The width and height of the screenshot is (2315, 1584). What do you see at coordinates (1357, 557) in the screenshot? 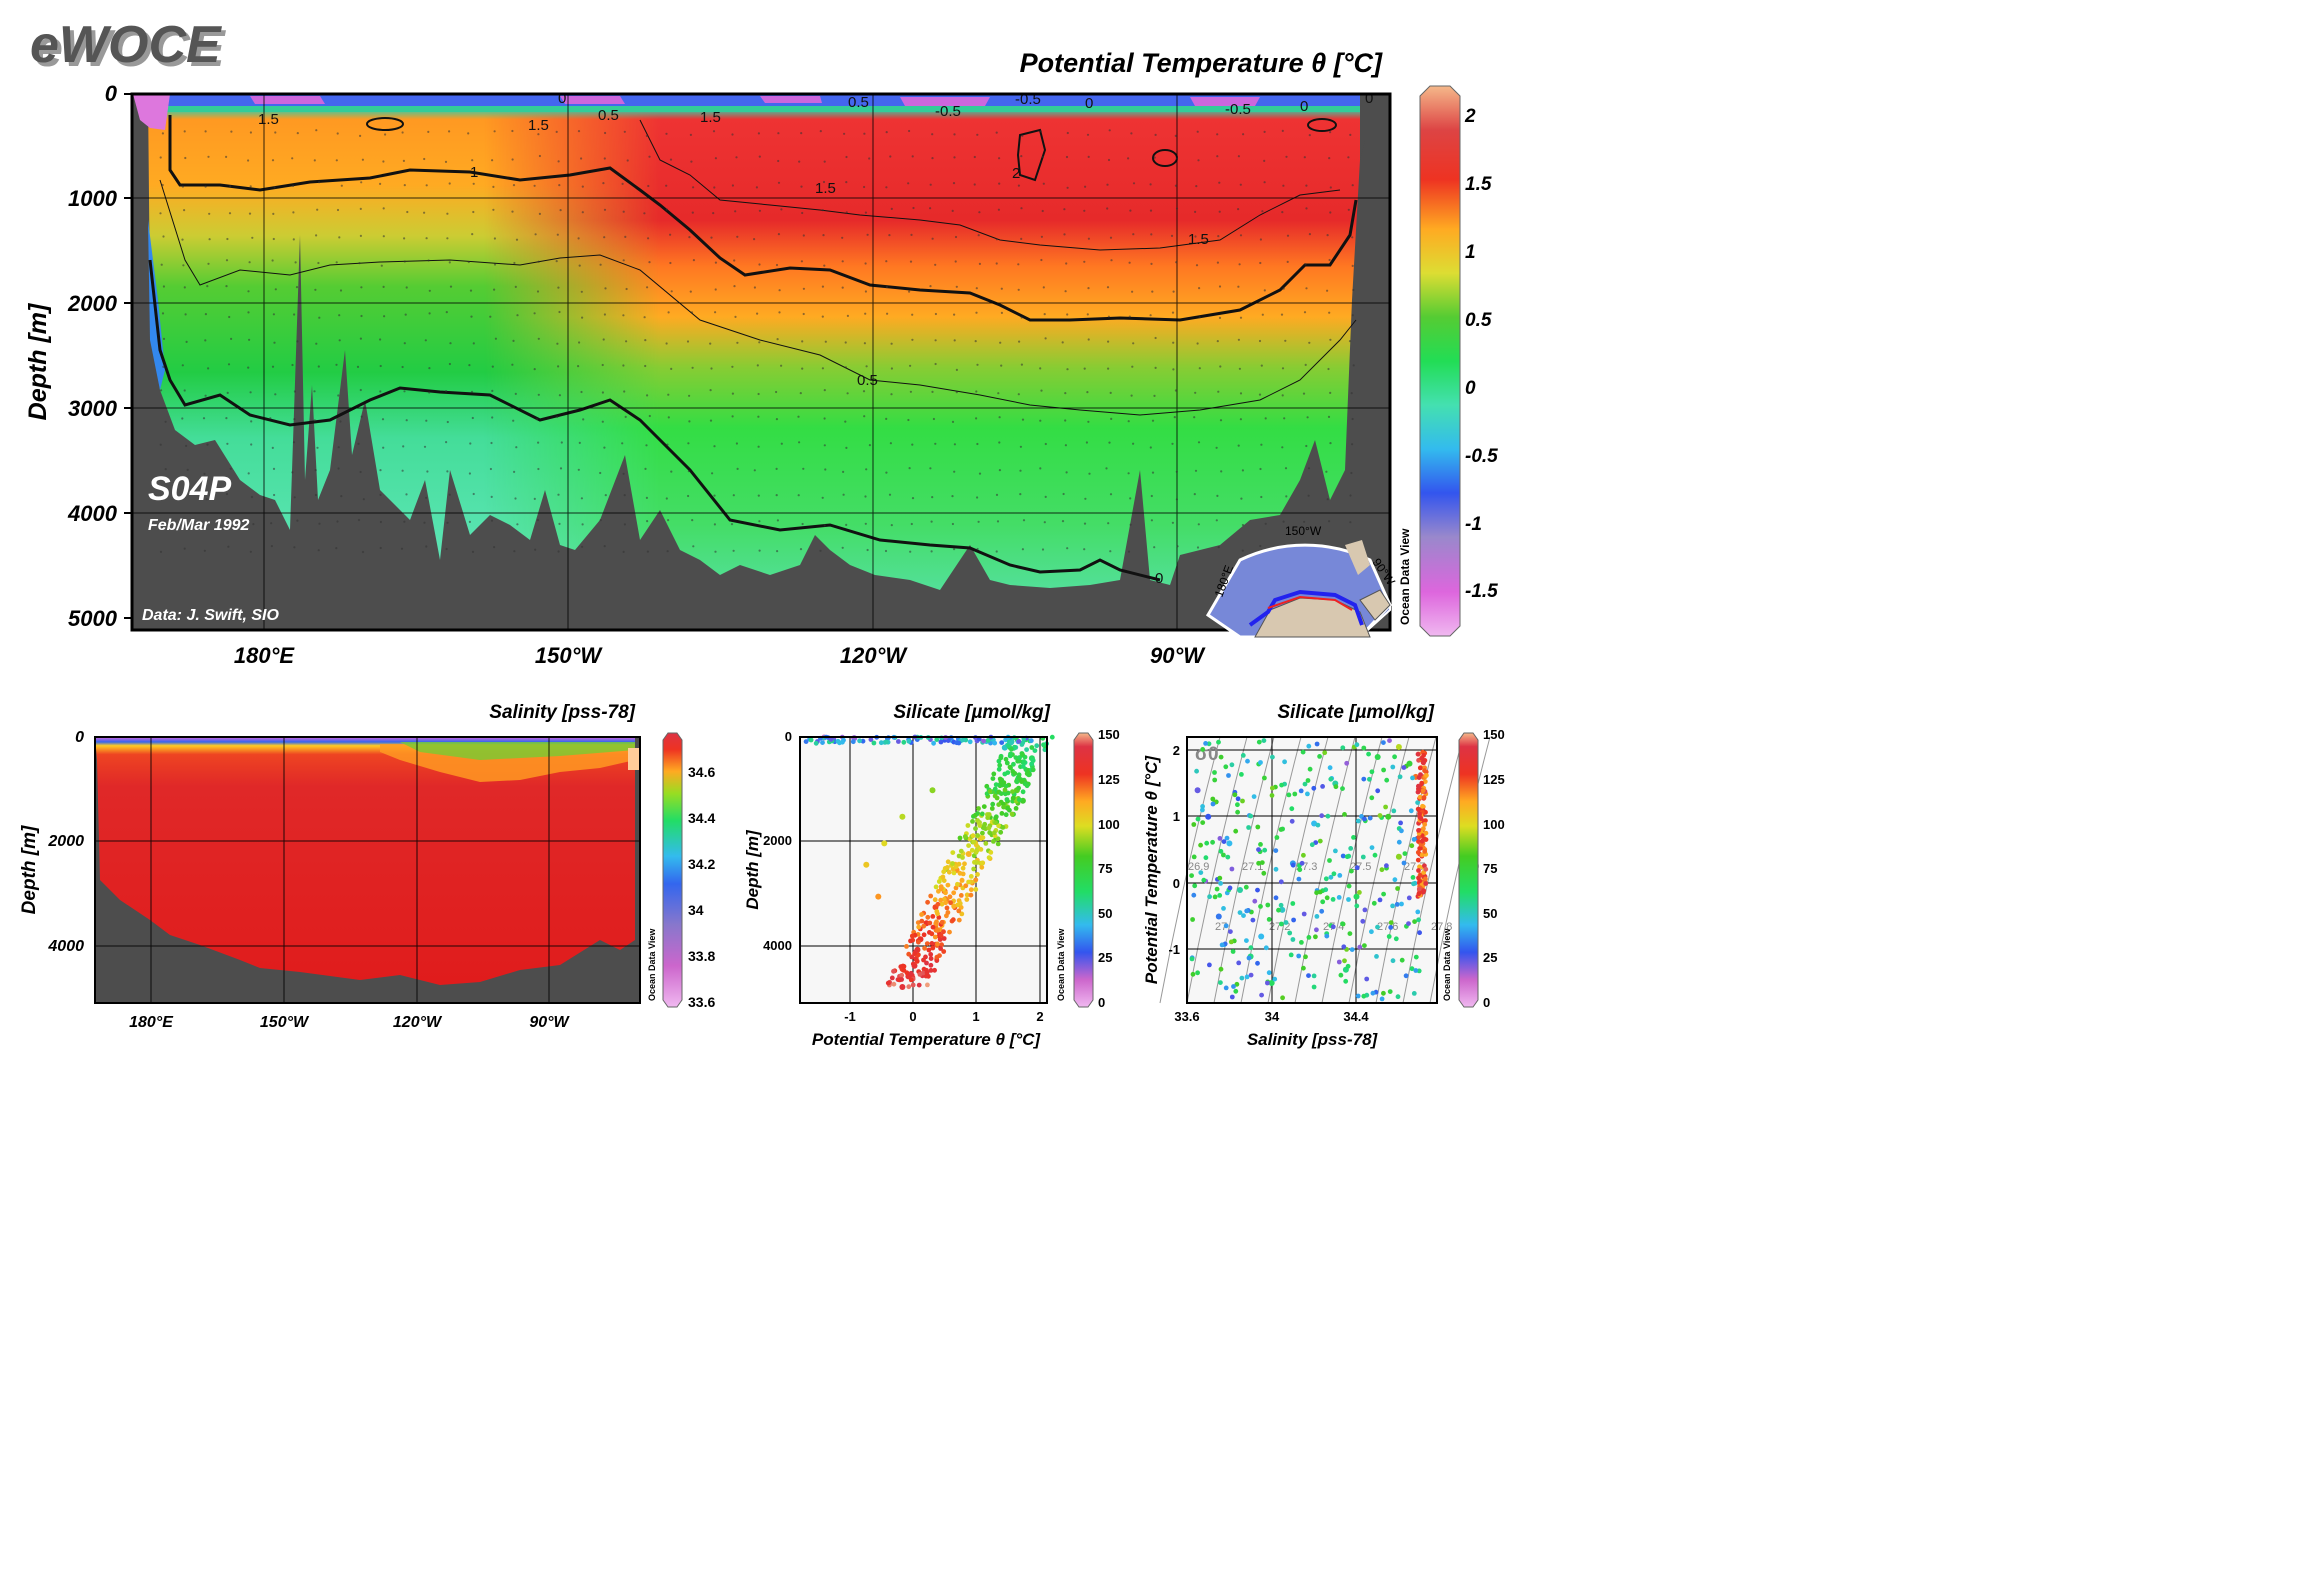
I see `south-america-tip` at bounding box center [1357, 557].